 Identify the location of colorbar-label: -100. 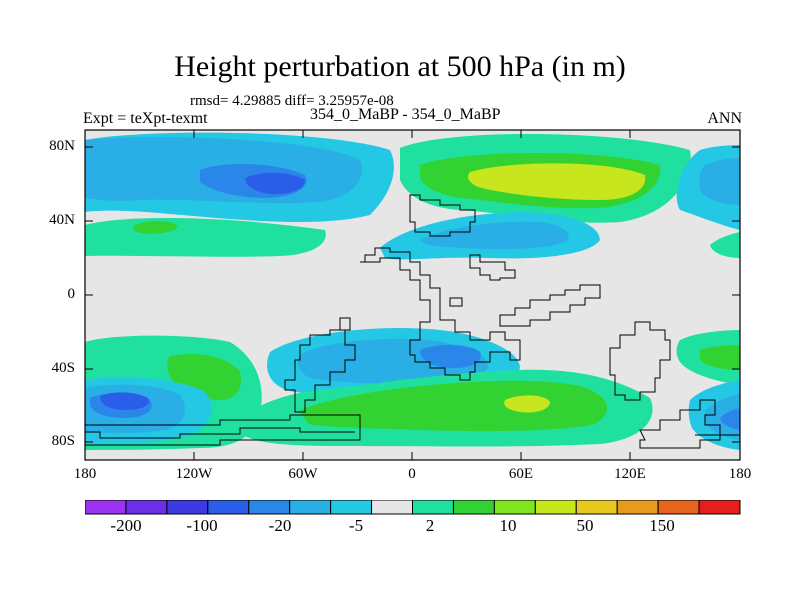
(202, 525).